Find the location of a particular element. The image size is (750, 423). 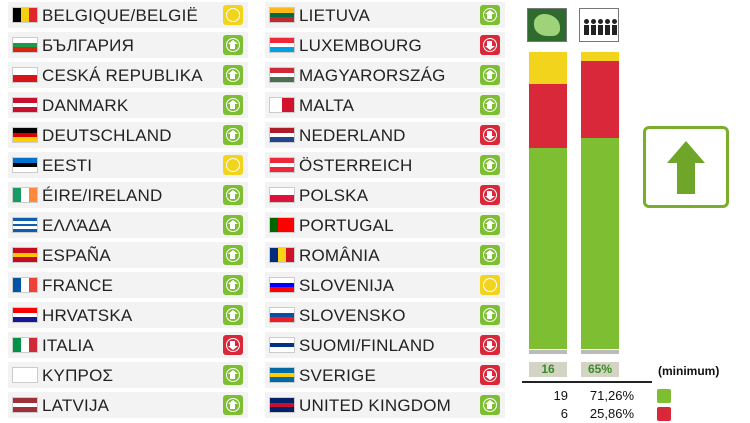

country-name: ITALIA is located at coordinates (68, 345).